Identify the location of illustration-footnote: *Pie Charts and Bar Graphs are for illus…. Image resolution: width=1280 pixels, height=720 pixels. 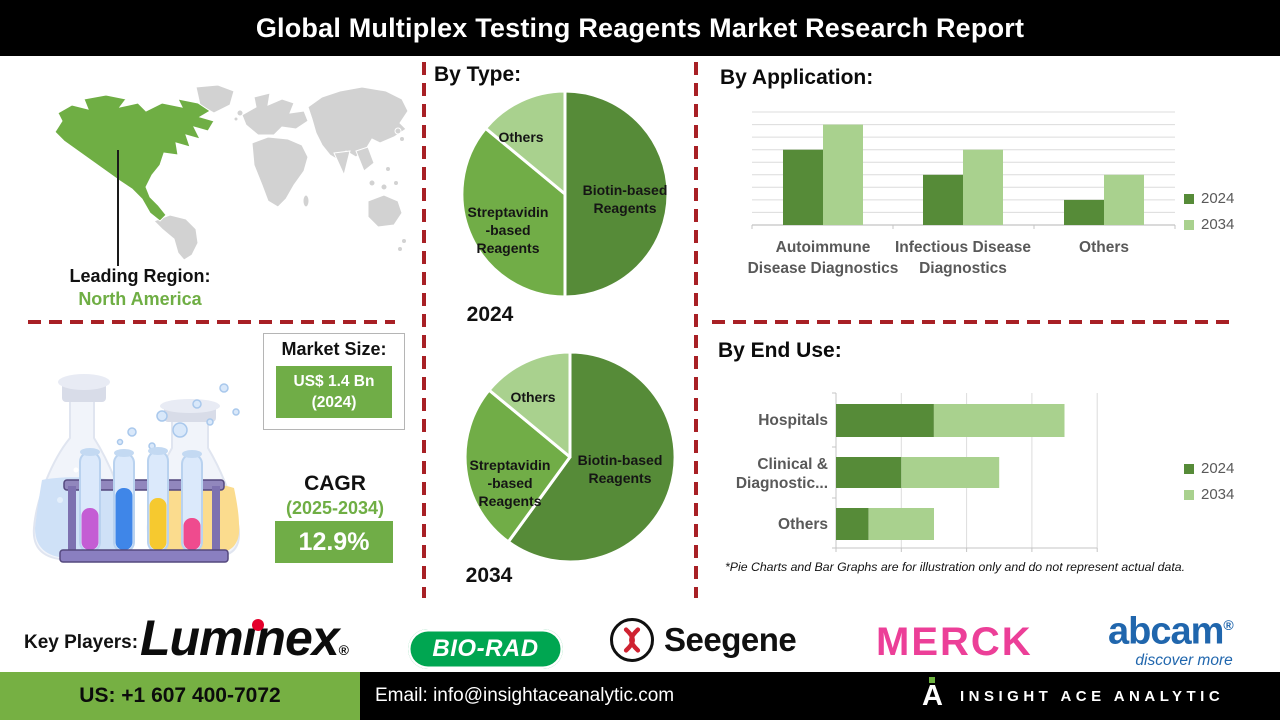
(955, 567).